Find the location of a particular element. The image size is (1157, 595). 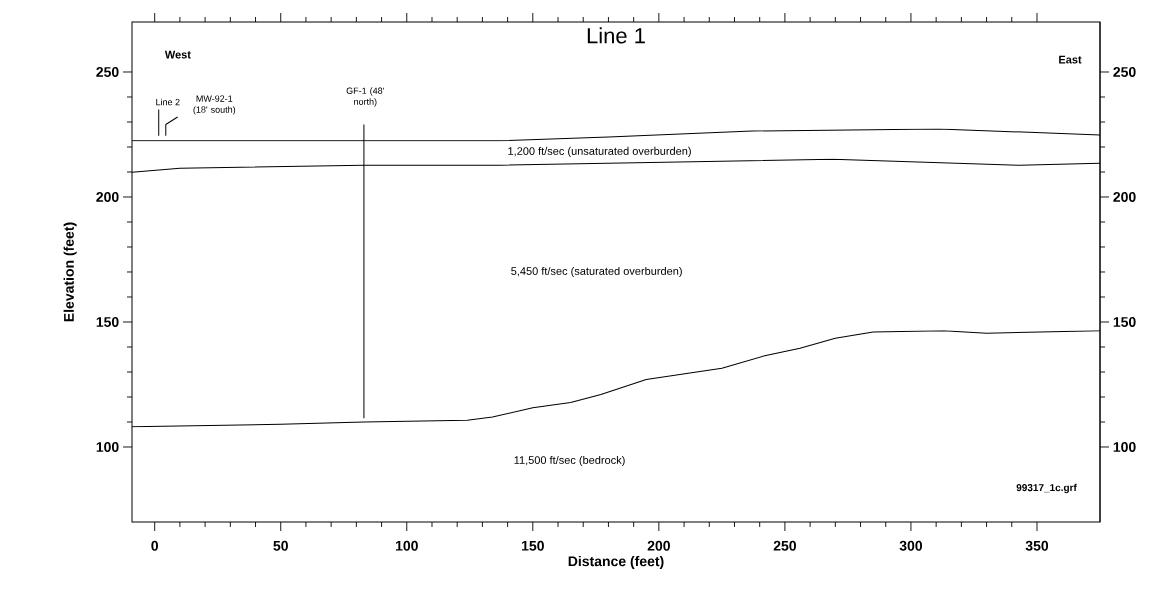

y-axis-title: Elevation (feet) is located at coordinates (70, 272).